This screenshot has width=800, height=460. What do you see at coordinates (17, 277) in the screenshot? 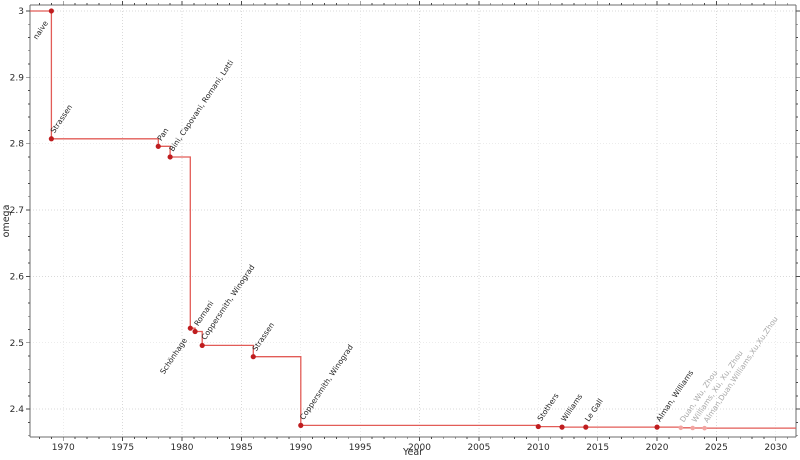
I see `y-tick-label: 2.6` at bounding box center [17, 277].